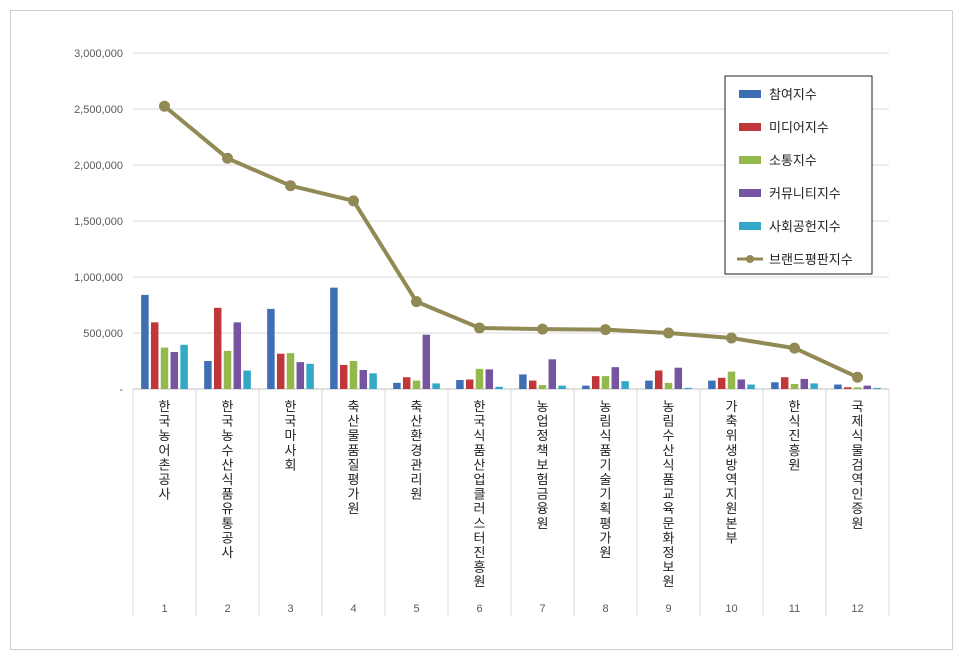 The image size is (966, 665). Describe the element at coordinates (793, 161) in the screenshot. I see `legend-label: 소통지수` at that location.